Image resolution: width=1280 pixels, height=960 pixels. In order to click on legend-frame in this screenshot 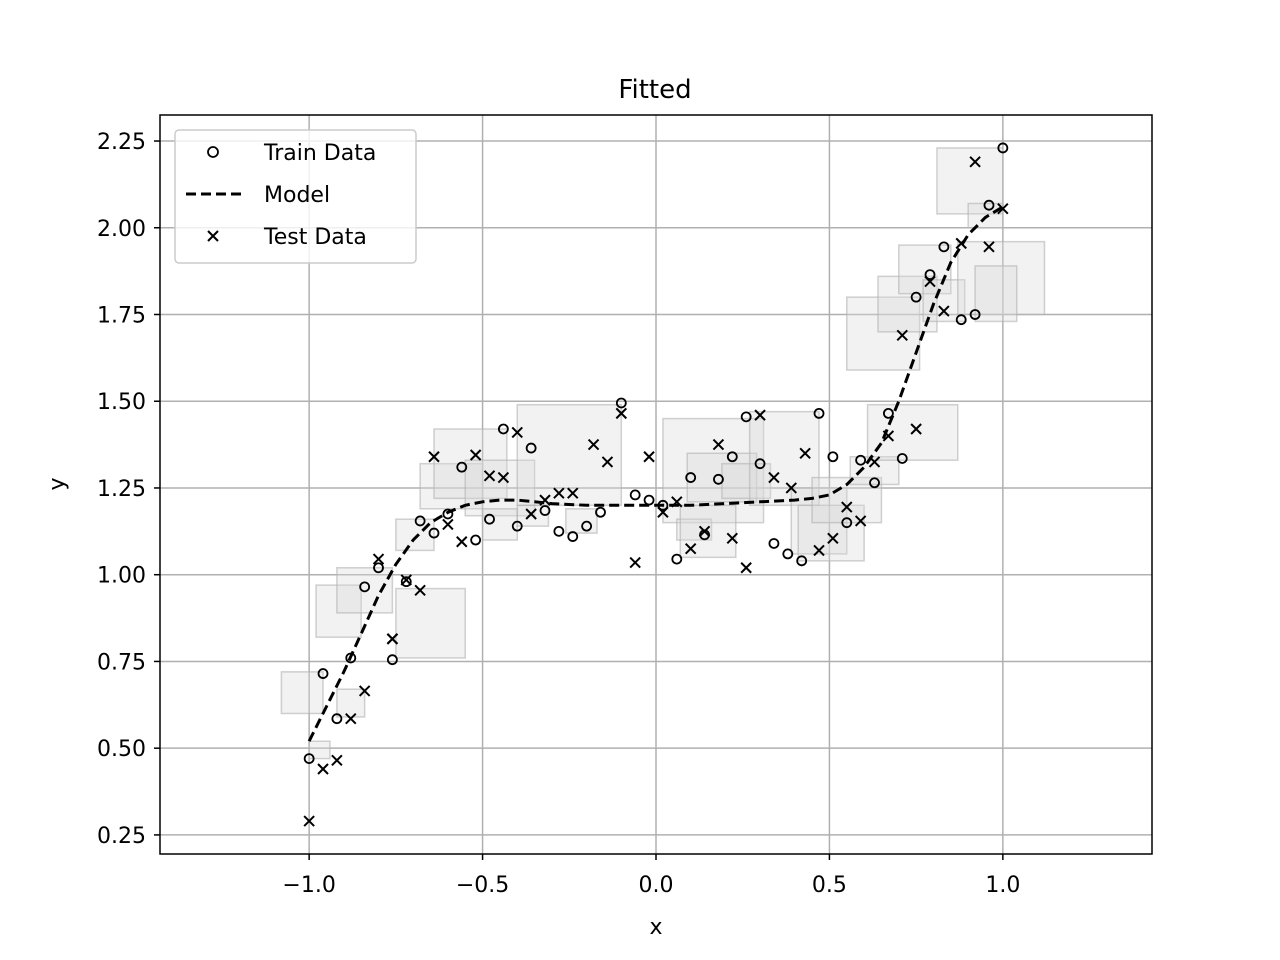, I will do `click(295, 196)`.